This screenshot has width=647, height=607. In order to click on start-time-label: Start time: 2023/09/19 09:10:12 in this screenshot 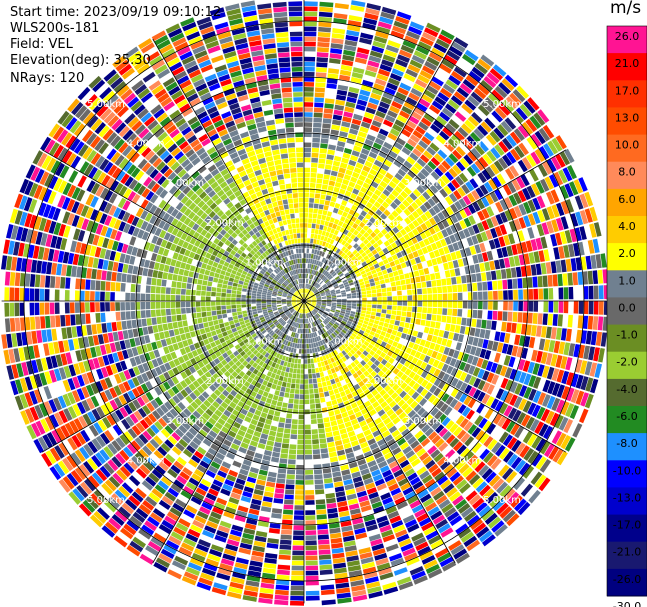, I will do `click(116, 12)`.